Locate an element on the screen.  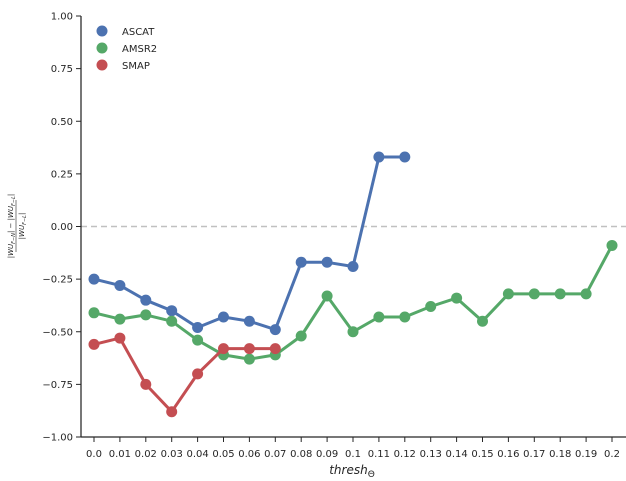
x-tick-label: 0.08 is located at coordinates (301, 454).